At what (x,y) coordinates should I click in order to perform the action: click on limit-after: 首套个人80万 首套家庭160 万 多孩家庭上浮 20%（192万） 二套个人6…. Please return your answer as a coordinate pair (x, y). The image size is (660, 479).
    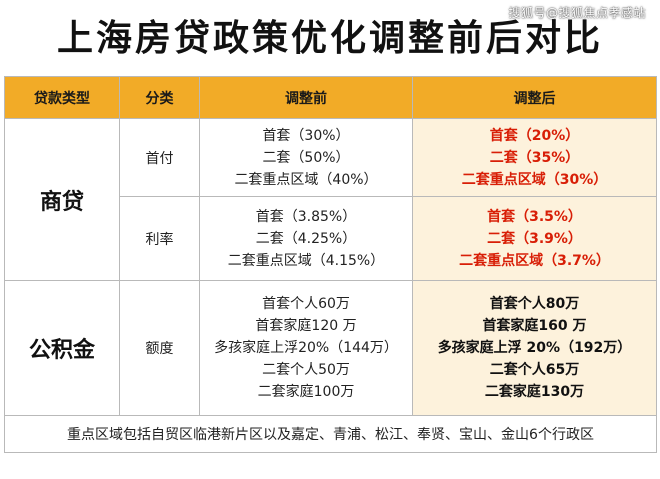
    Looking at the image, I should click on (534, 348).